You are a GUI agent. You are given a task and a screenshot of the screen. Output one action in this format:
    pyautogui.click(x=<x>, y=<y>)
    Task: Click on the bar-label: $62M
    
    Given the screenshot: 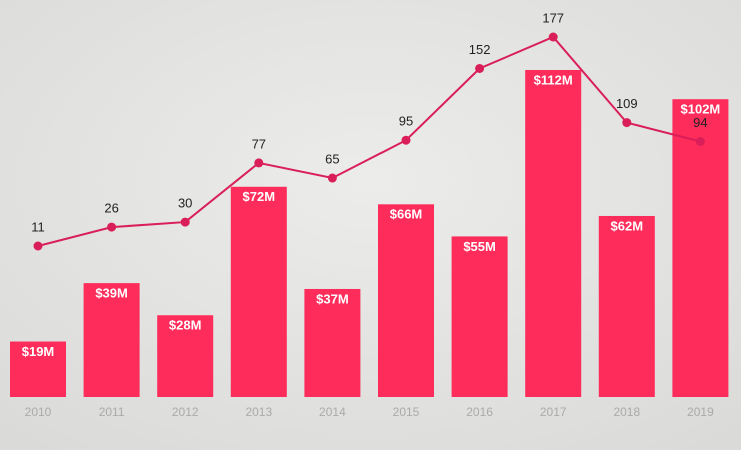 What is the action you would take?
    pyautogui.click(x=627, y=225)
    